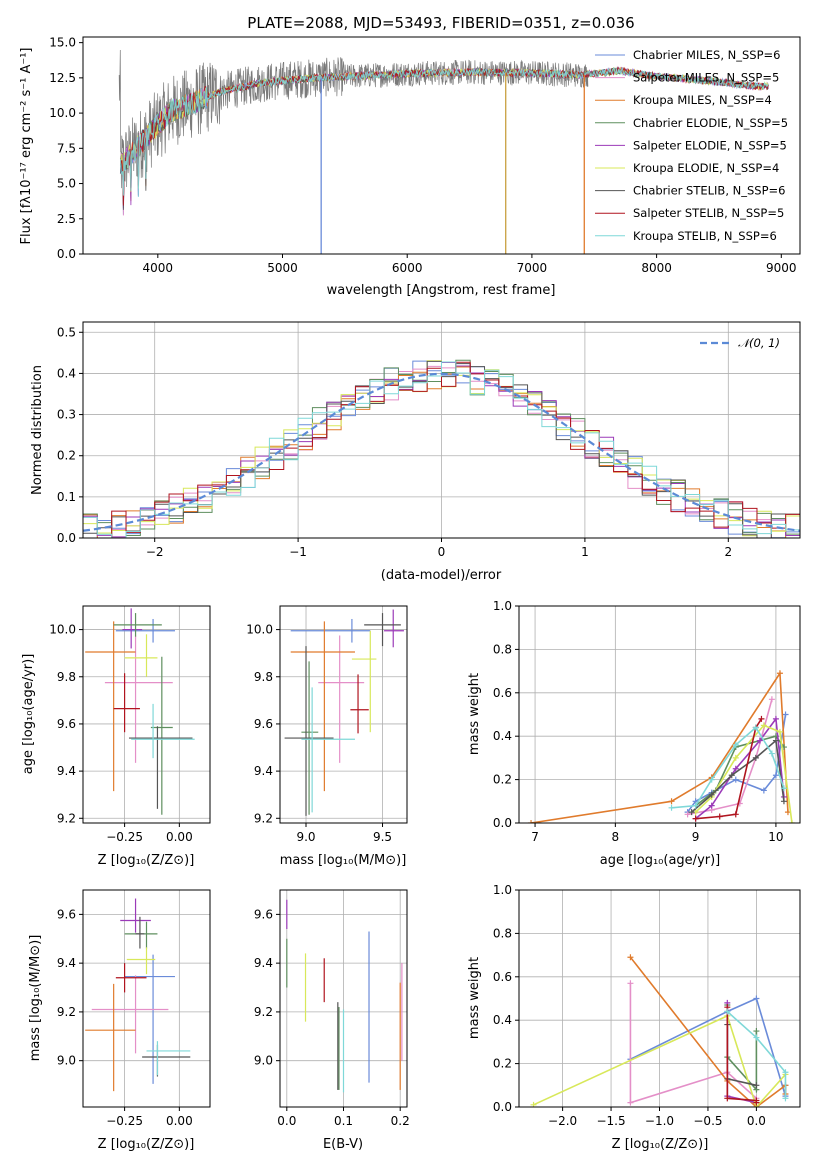 This screenshot has width=819, height=1170. What do you see at coordinates (26, 146) in the screenshot?
I see `spectrum-ylabel: Flux [fλ10⁻¹⁷ erg cm⁻² s⁻¹ A⁻¹]` at bounding box center [26, 146].